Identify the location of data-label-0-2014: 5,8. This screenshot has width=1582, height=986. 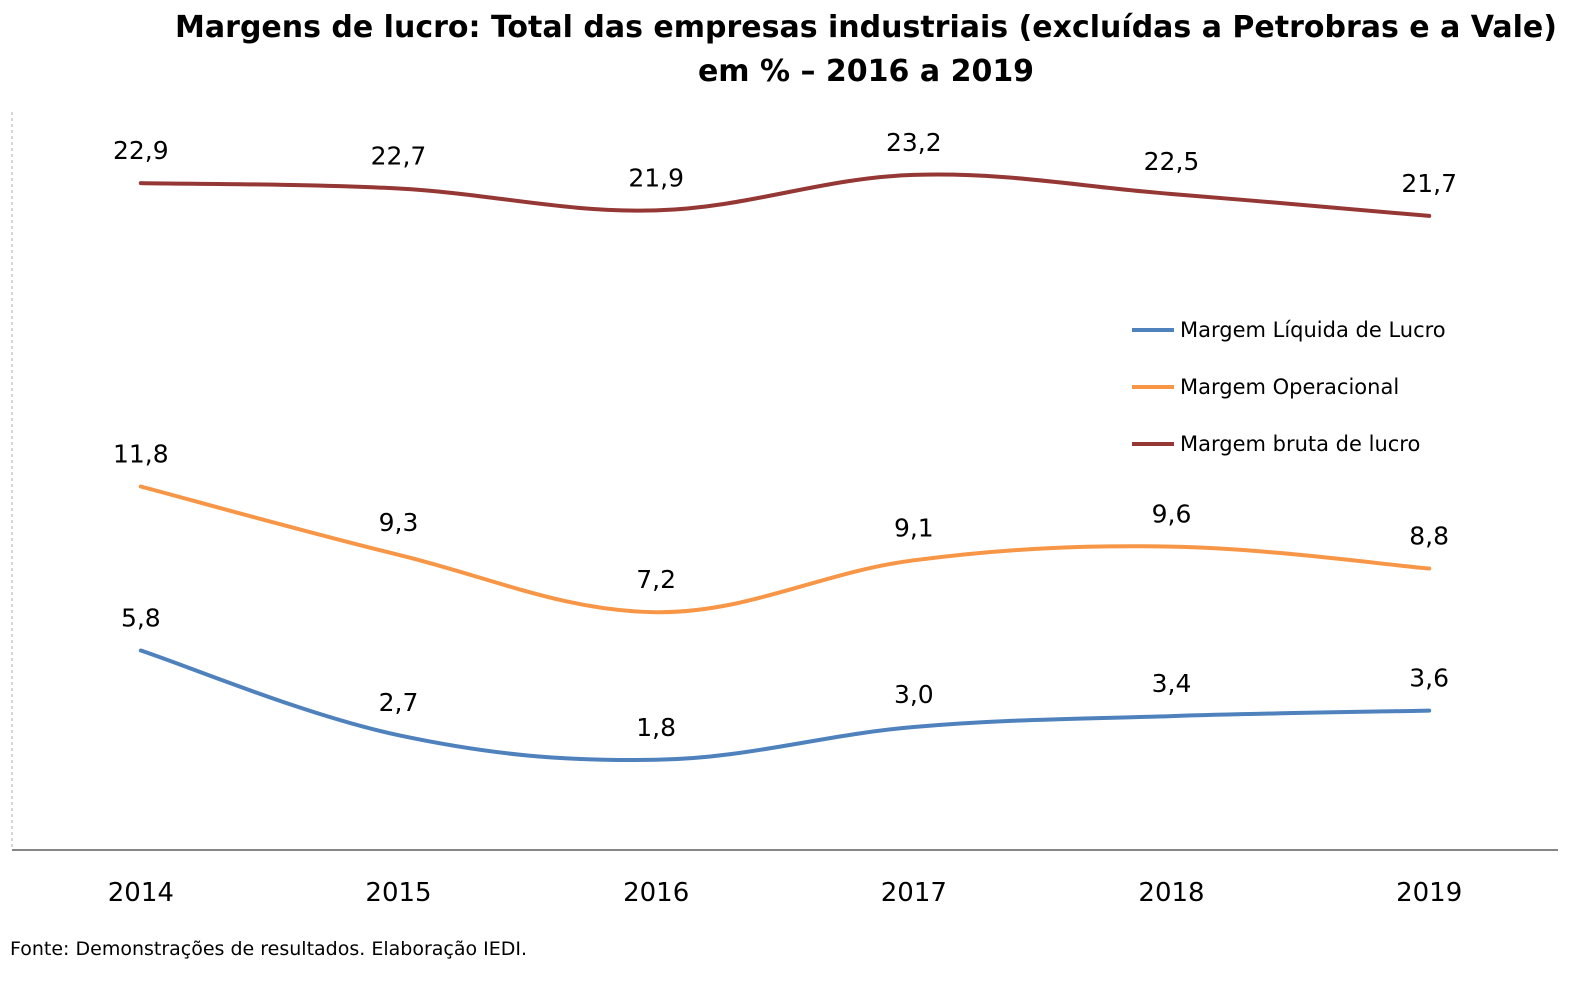
(141, 617).